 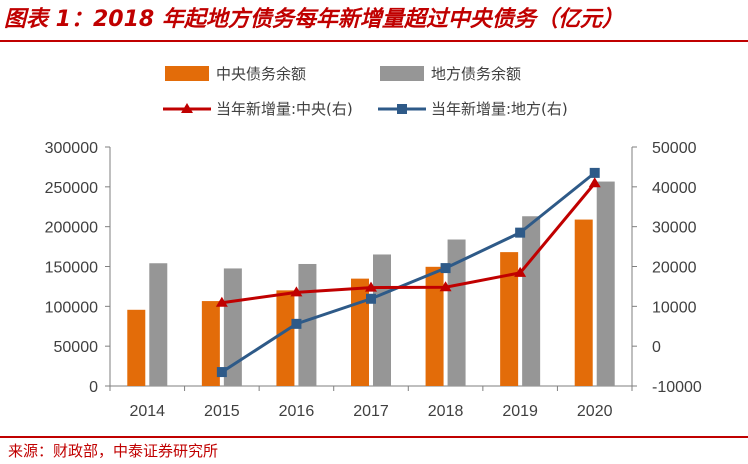 I want to click on y-left-tick-label: 300000, so click(x=71, y=148).